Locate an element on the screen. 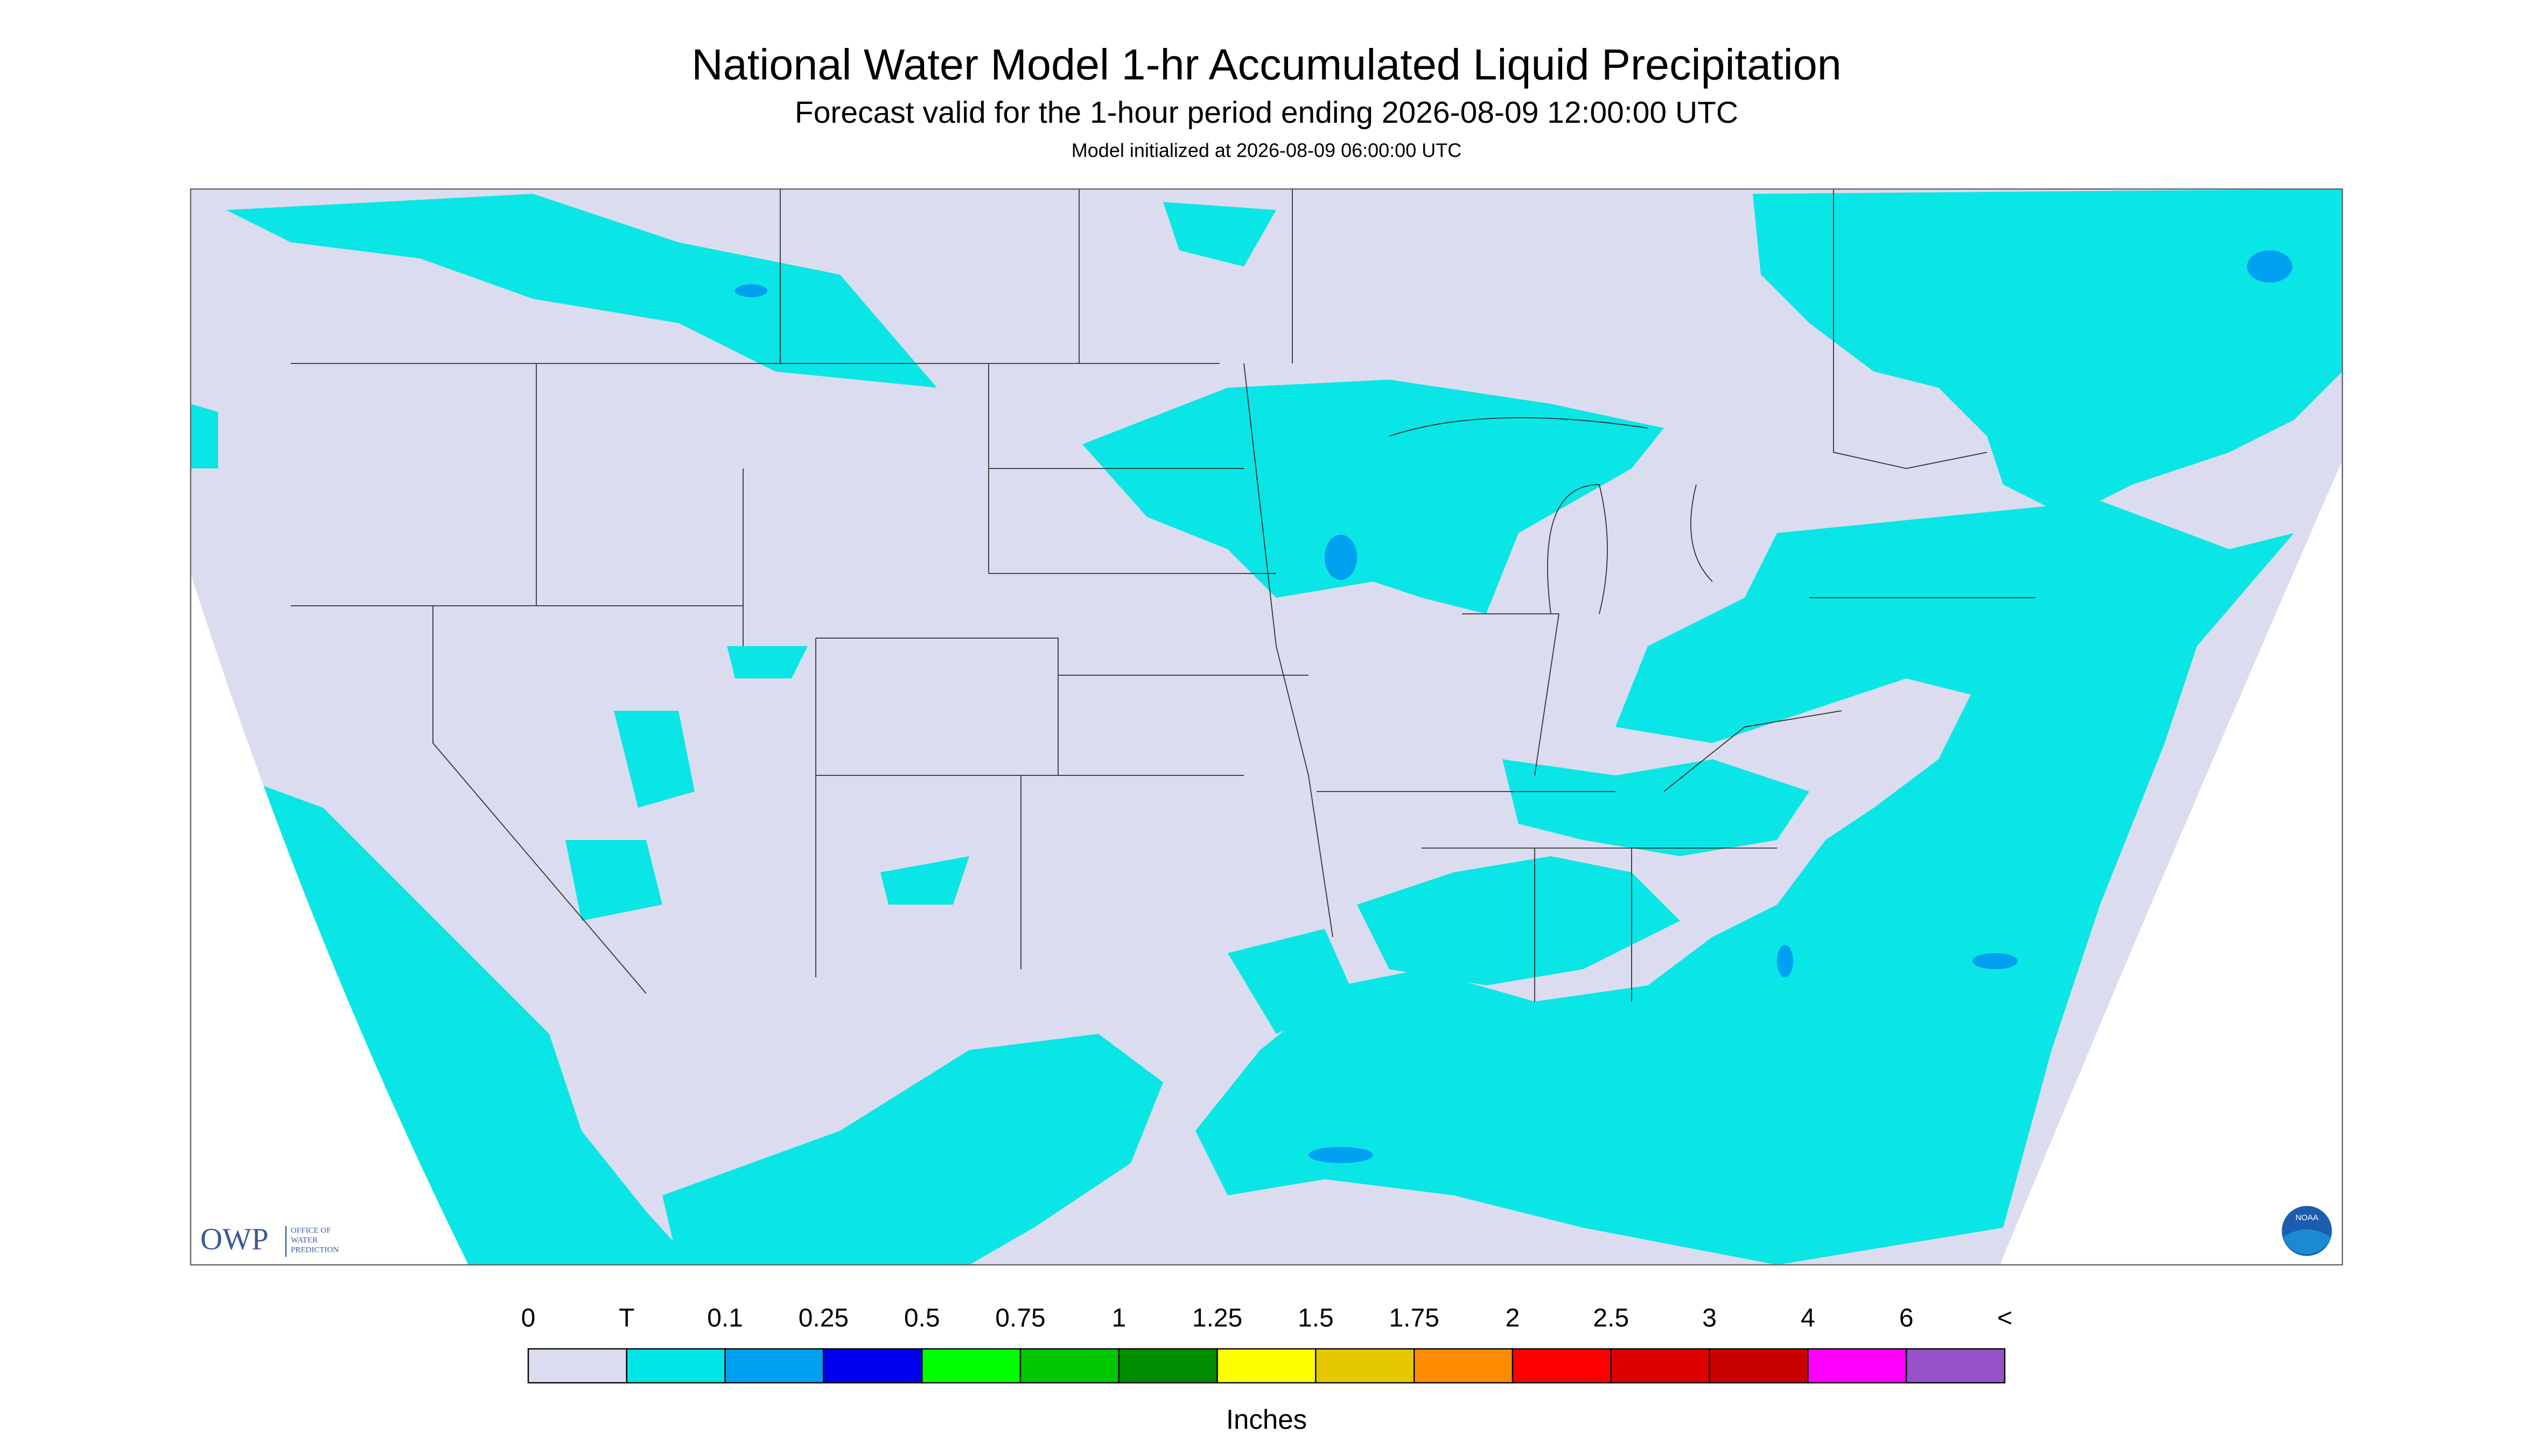  legend-label: 0 is located at coordinates (529, 1318).